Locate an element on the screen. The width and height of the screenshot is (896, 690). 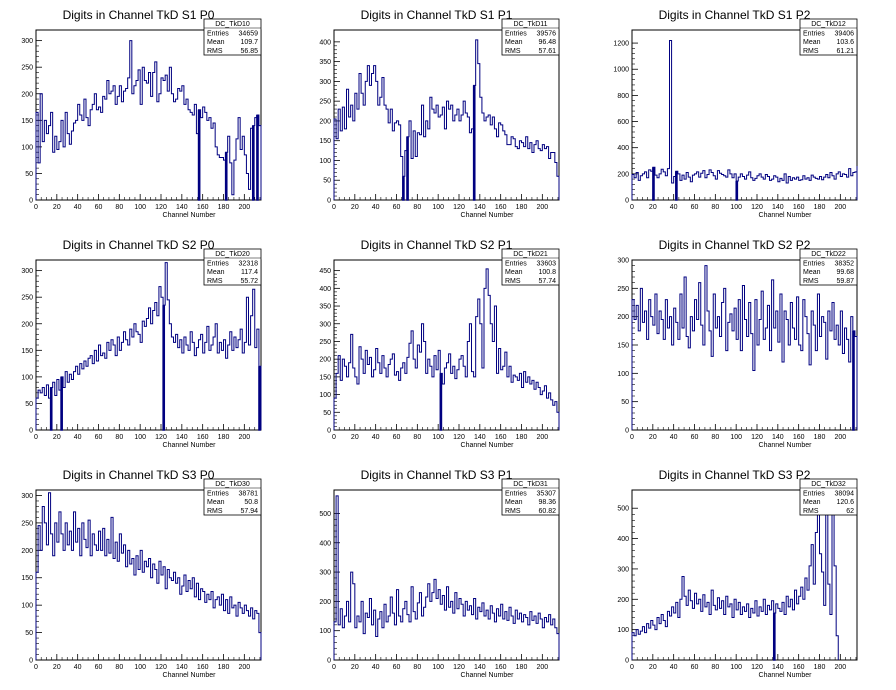
stats-value: 109.7 is located at coordinates (249, 42).